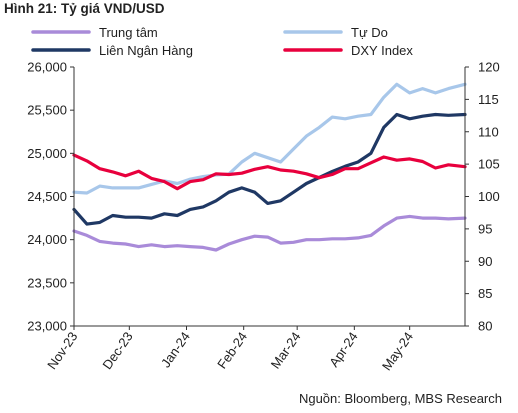  What do you see at coordinates (489, 164) in the screenshot?
I see `y-right-tick-label: 105` at bounding box center [489, 164].